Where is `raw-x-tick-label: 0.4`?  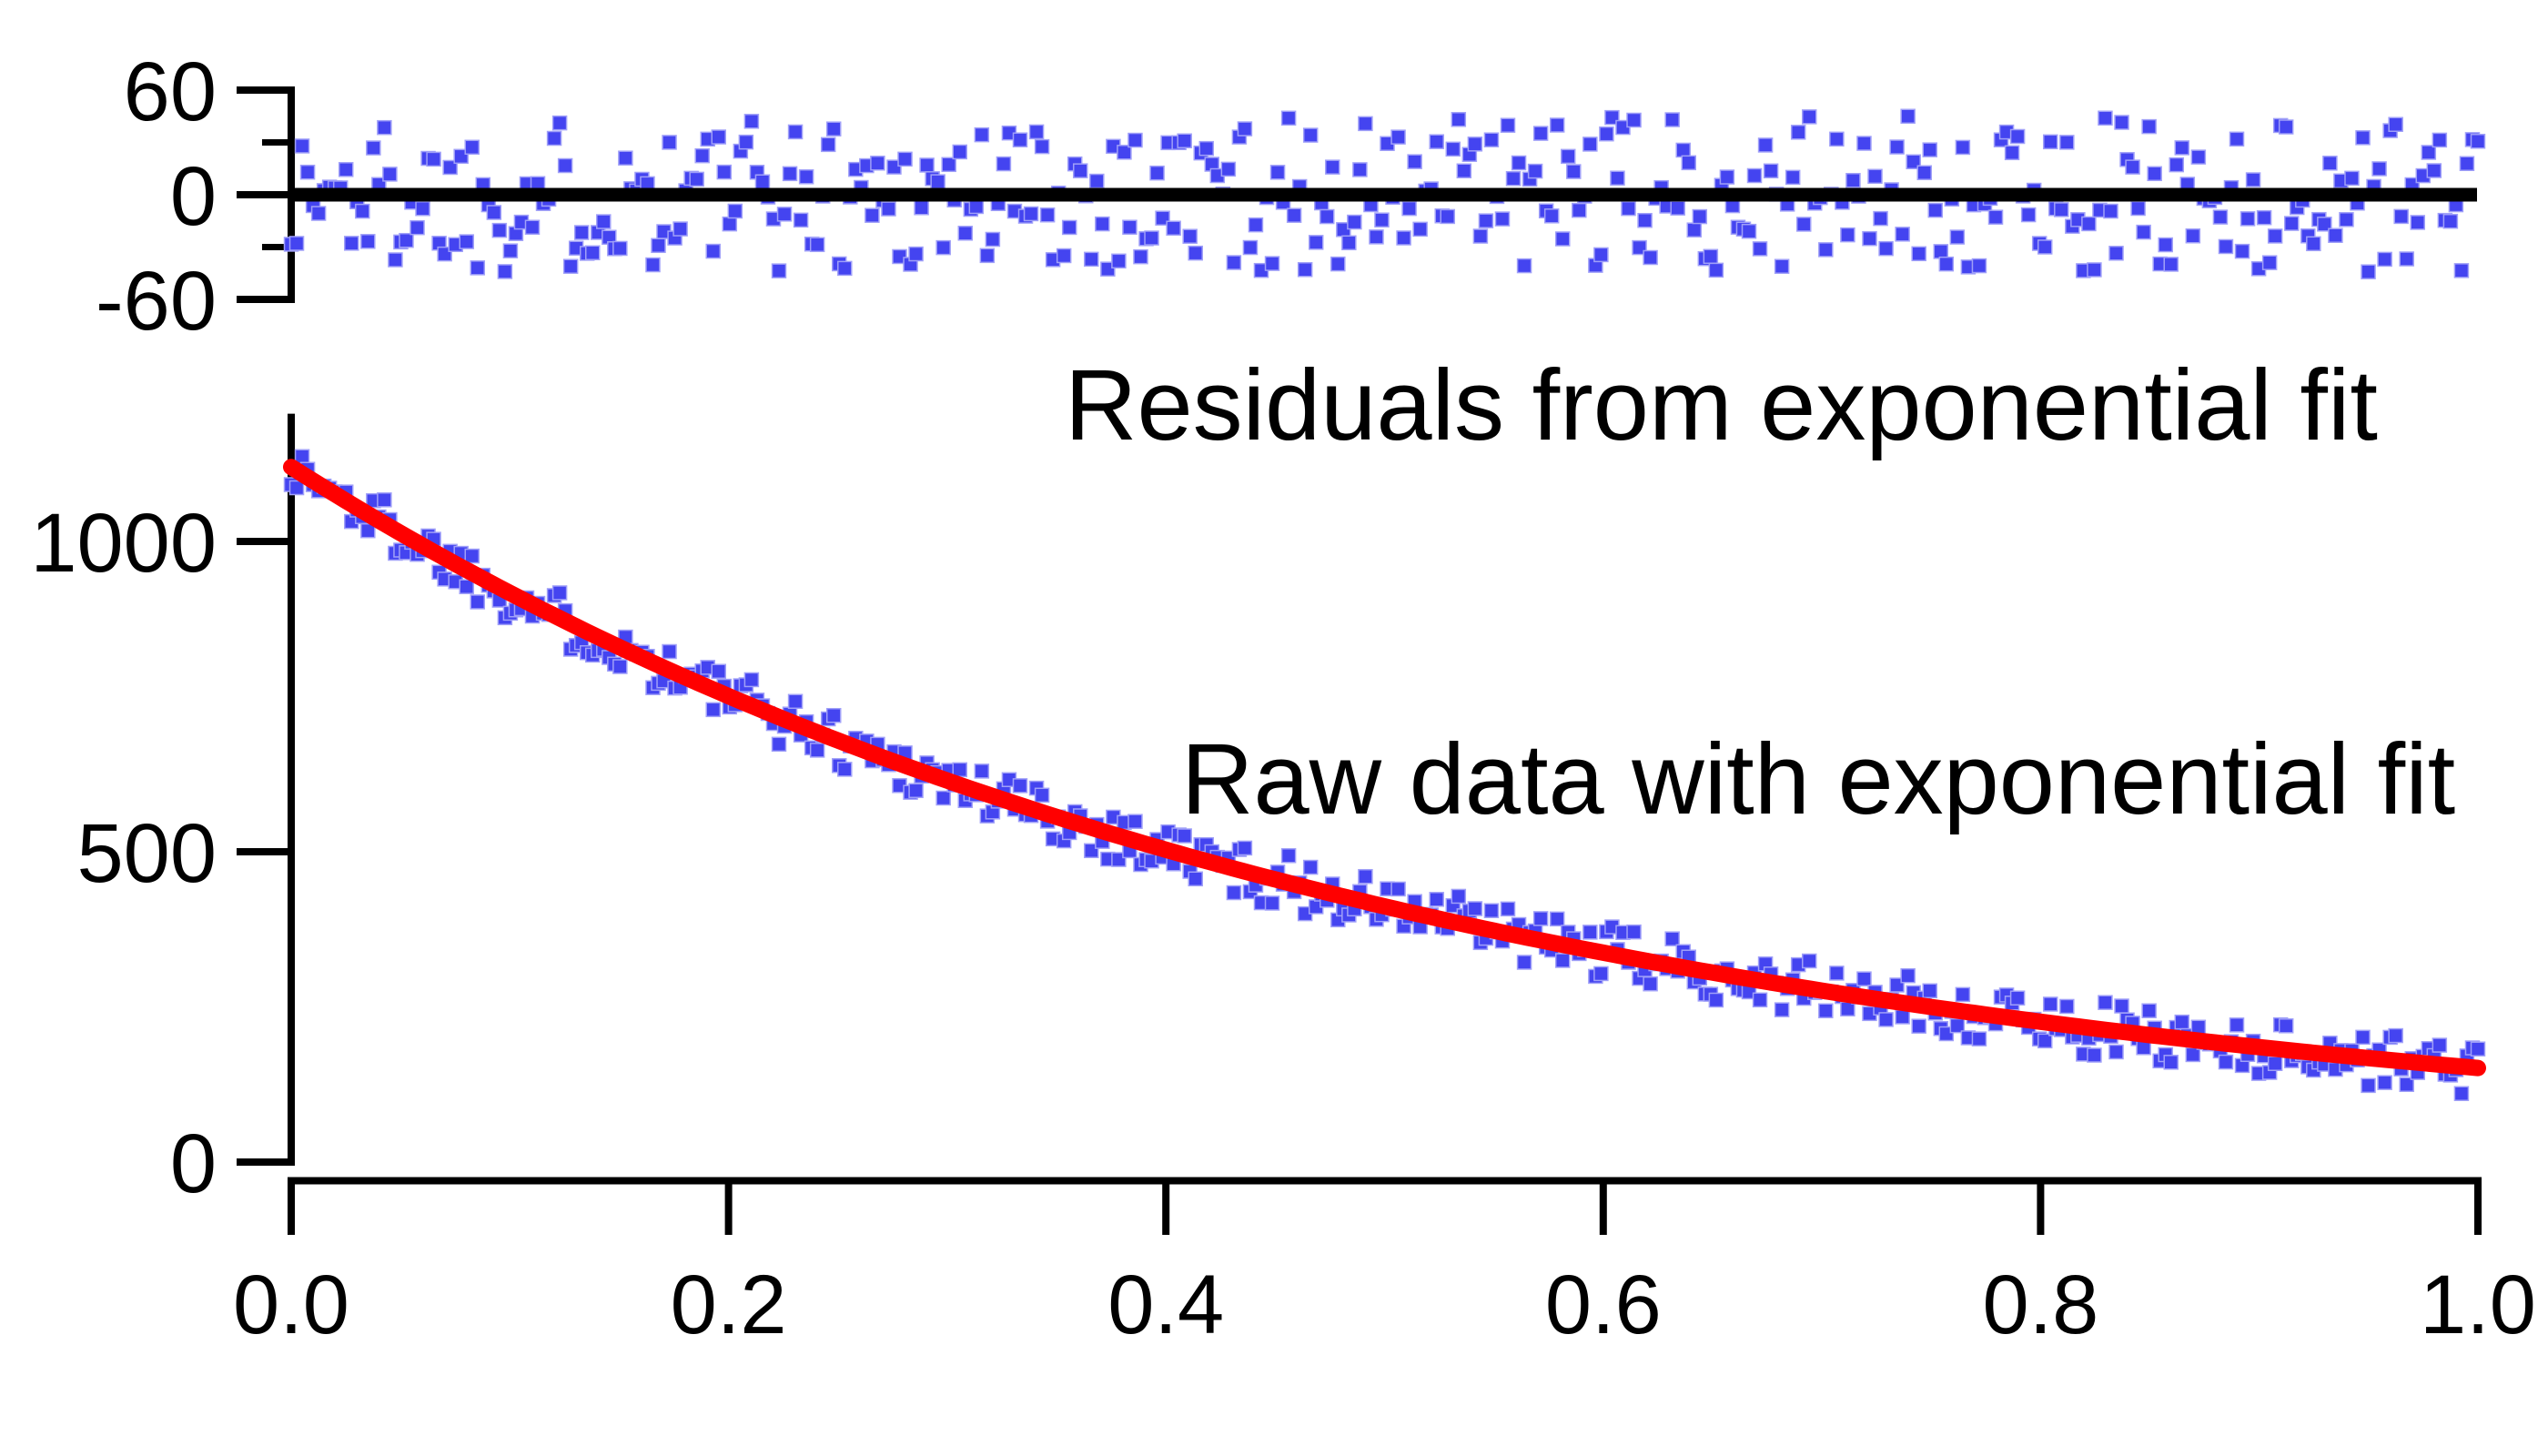
raw-x-tick-label: 0.4 is located at coordinates (1166, 1305).